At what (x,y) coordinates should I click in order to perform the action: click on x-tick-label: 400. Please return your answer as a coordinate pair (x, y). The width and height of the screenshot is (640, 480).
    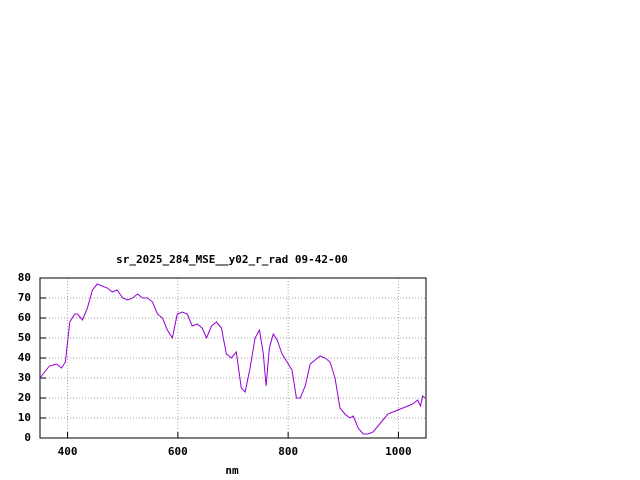
    Looking at the image, I should click on (68, 451).